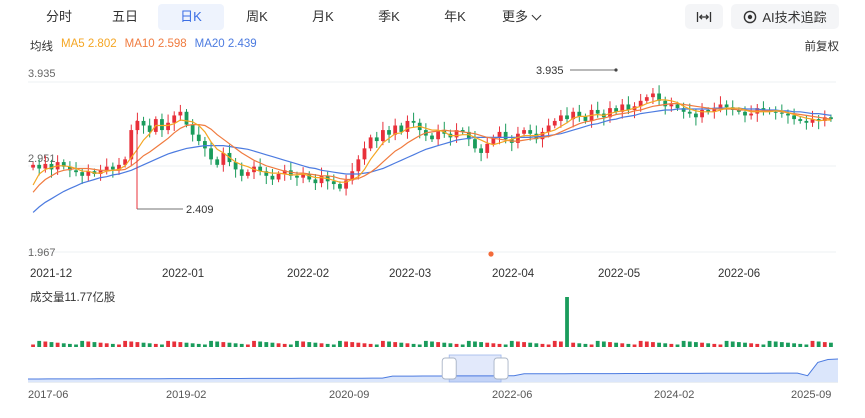  What do you see at coordinates (491, 254) in the screenshot?
I see `event-marker` at bounding box center [491, 254].